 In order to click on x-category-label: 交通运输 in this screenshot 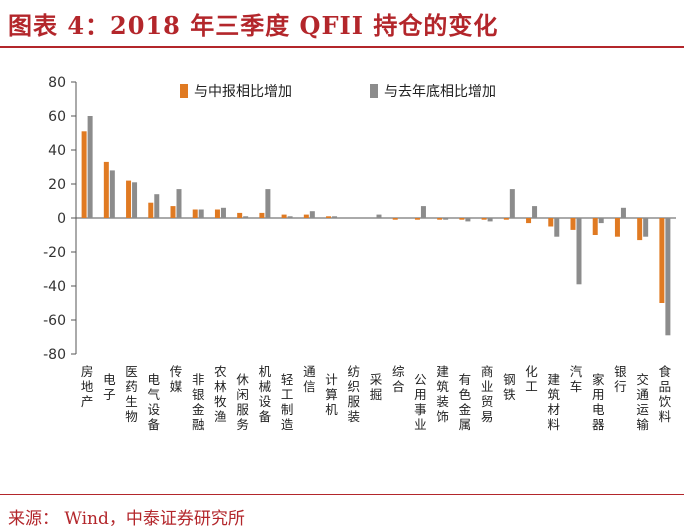, I will do `click(642, 402)`.